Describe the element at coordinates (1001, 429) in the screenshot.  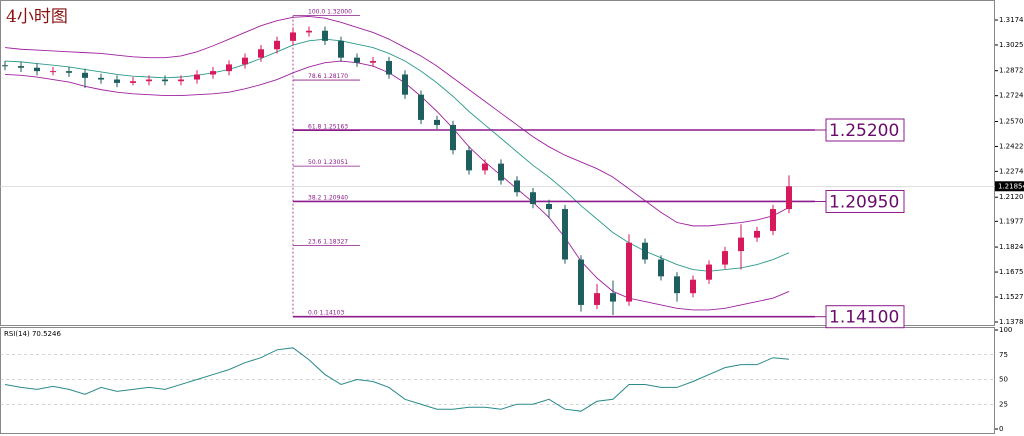
I see `y-tick-label: 0` at that location.